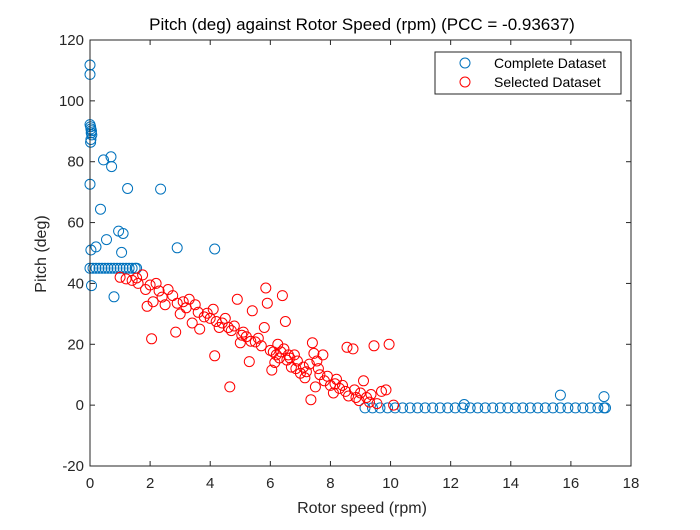 Image resolution: width=700 pixels, height=530 pixels. Describe the element at coordinates (73, 466) in the screenshot. I see `y-tick-label: -20` at that location.